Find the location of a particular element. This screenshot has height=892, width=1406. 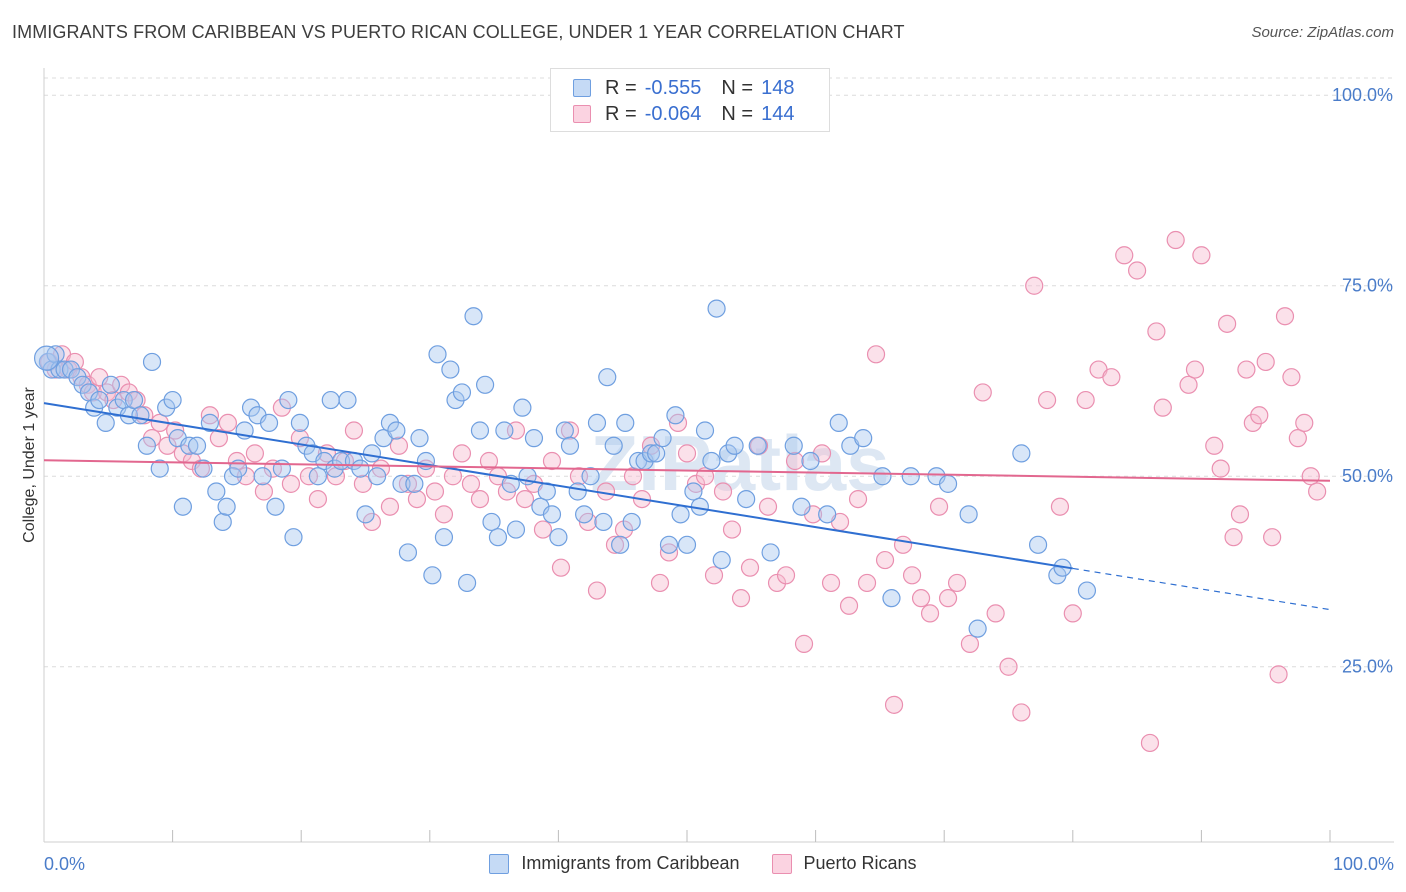

x-tick-label-min: 0.0% is located at coordinates (64, 864).